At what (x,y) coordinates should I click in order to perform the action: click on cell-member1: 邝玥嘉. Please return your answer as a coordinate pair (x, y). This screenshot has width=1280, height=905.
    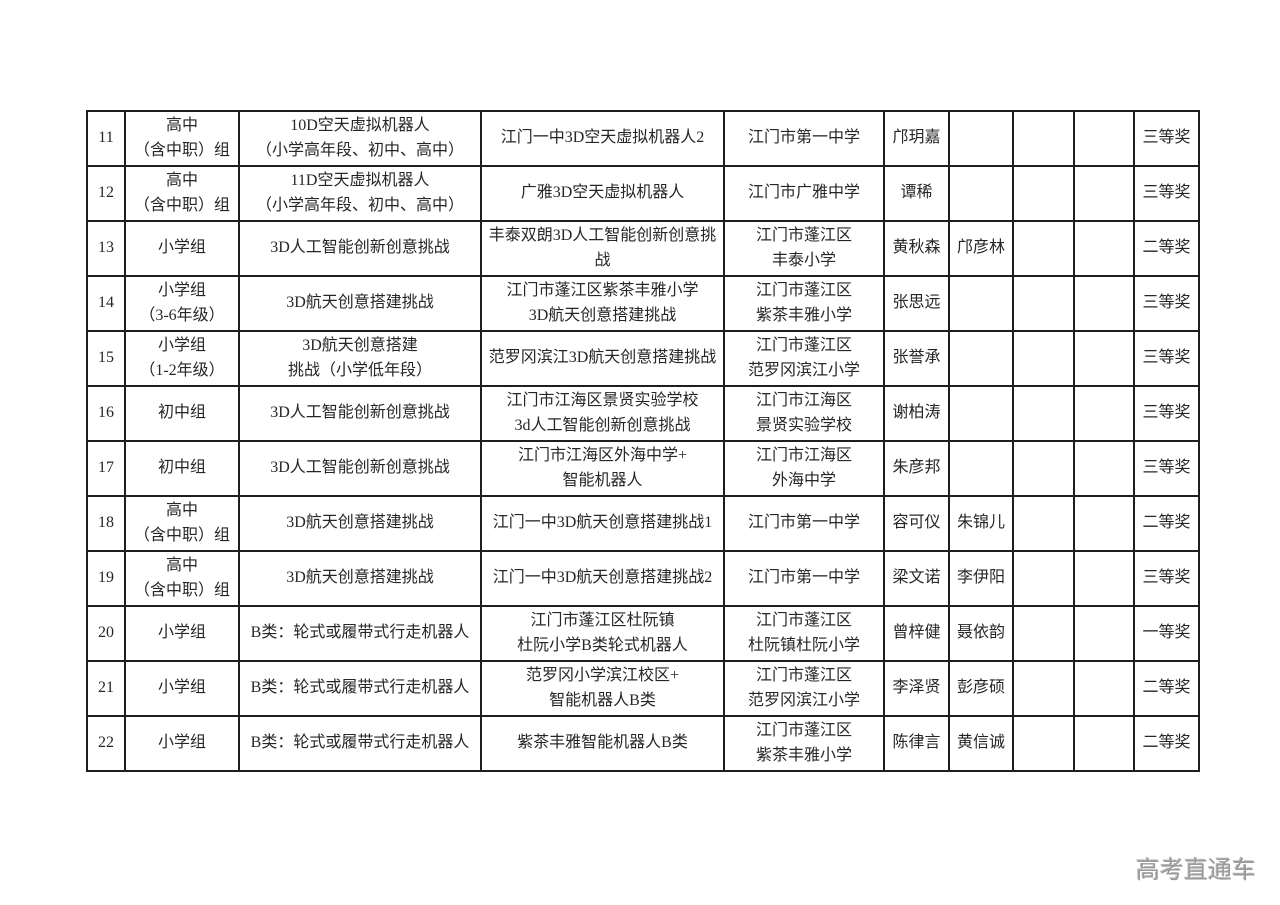
    Looking at the image, I should click on (916, 138).